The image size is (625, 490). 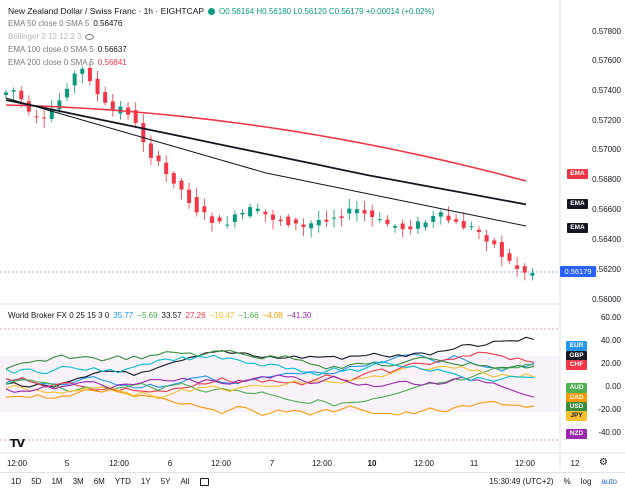 I want to click on price-tick: 0.56200, so click(x=606, y=269).